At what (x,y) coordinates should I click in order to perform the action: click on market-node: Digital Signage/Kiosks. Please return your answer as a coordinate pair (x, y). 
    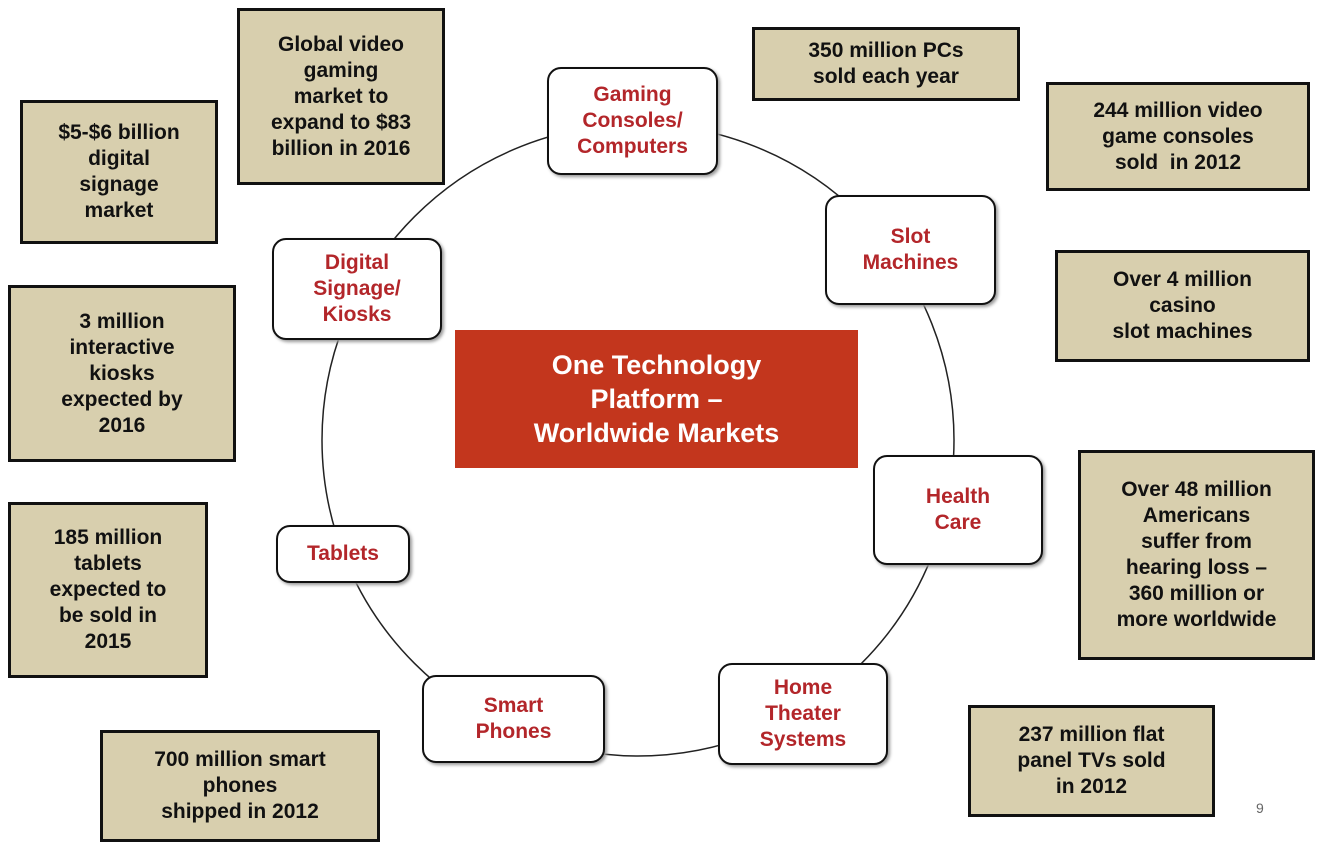
    Looking at the image, I should click on (357, 289).